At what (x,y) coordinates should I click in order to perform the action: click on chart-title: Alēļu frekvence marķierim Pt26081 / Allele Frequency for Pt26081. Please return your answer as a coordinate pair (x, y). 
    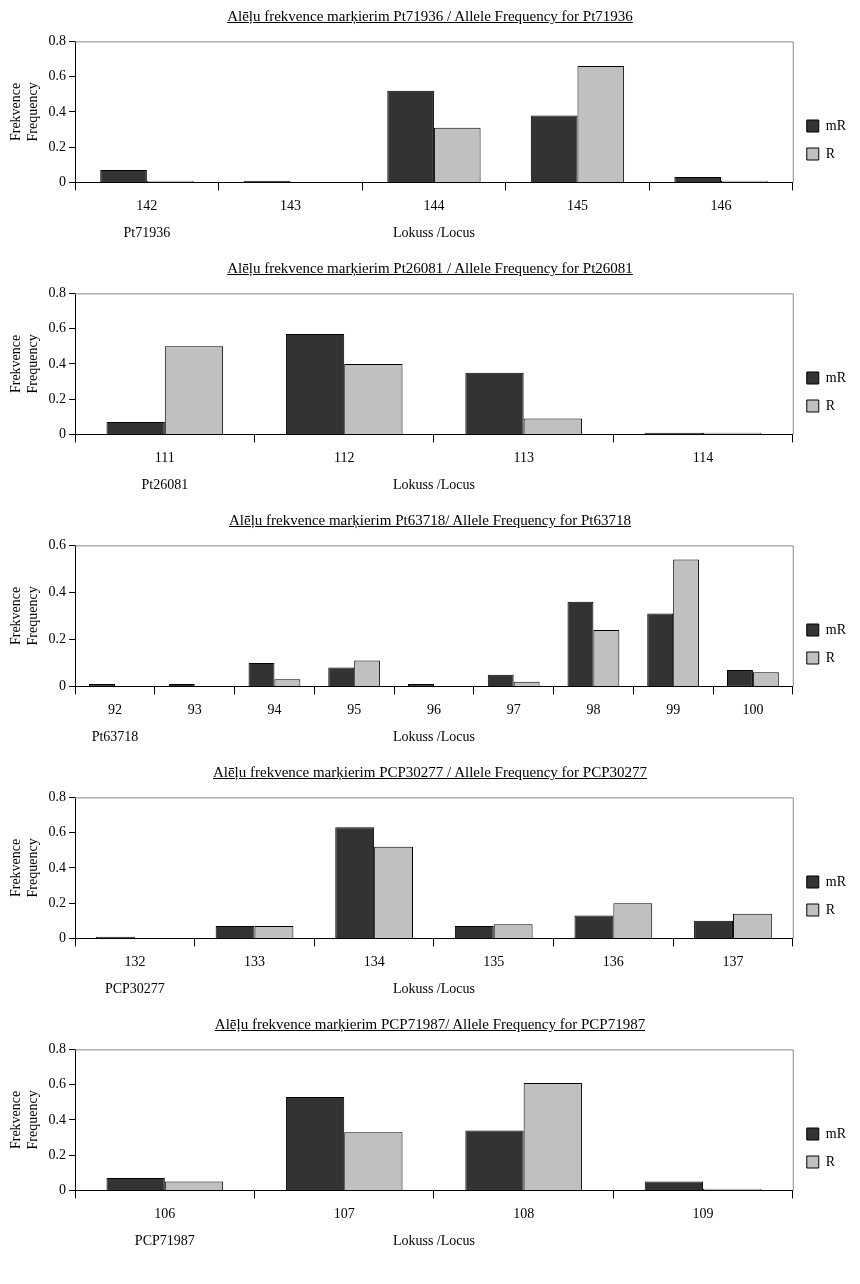
    Looking at the image, I should click on (430, 268).